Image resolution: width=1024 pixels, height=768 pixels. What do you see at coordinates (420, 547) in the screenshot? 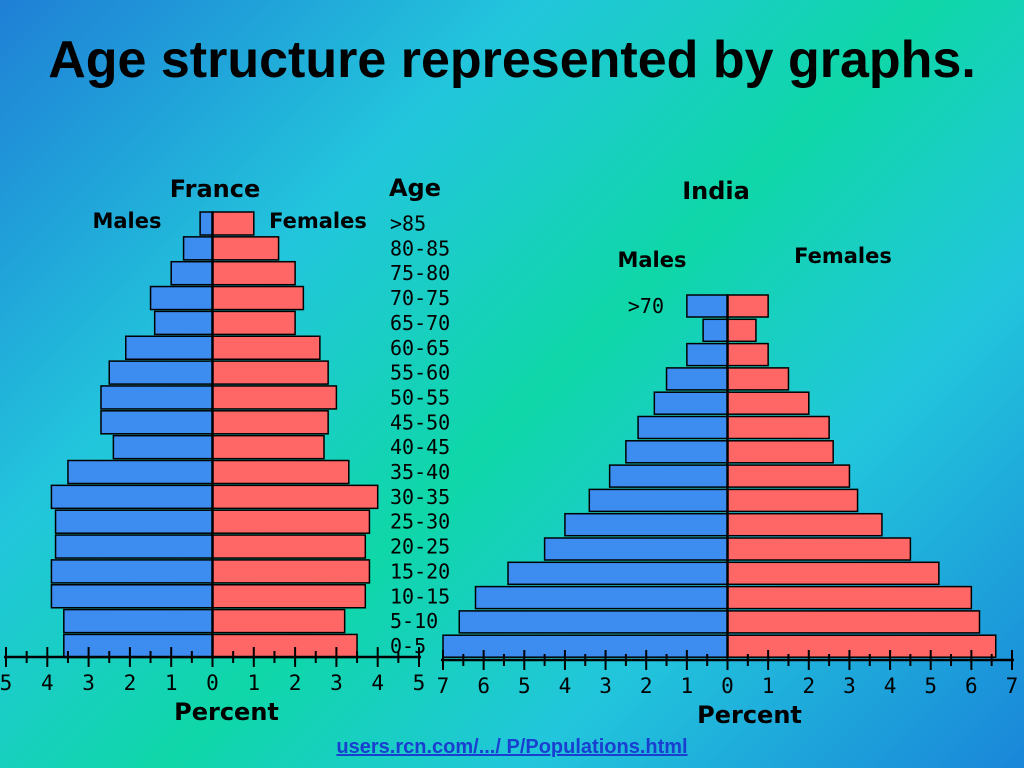
I see `pyramid-0-age-label: 20-25` at bounding box center [420, 547].